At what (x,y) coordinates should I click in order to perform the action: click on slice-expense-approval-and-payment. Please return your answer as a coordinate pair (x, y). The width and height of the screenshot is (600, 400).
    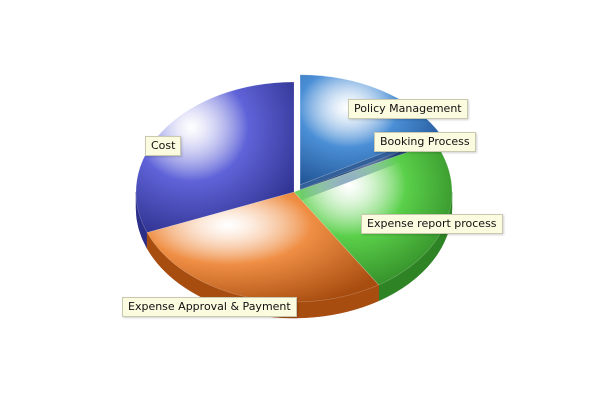
    Looking at the image, I should click on (263, 247).